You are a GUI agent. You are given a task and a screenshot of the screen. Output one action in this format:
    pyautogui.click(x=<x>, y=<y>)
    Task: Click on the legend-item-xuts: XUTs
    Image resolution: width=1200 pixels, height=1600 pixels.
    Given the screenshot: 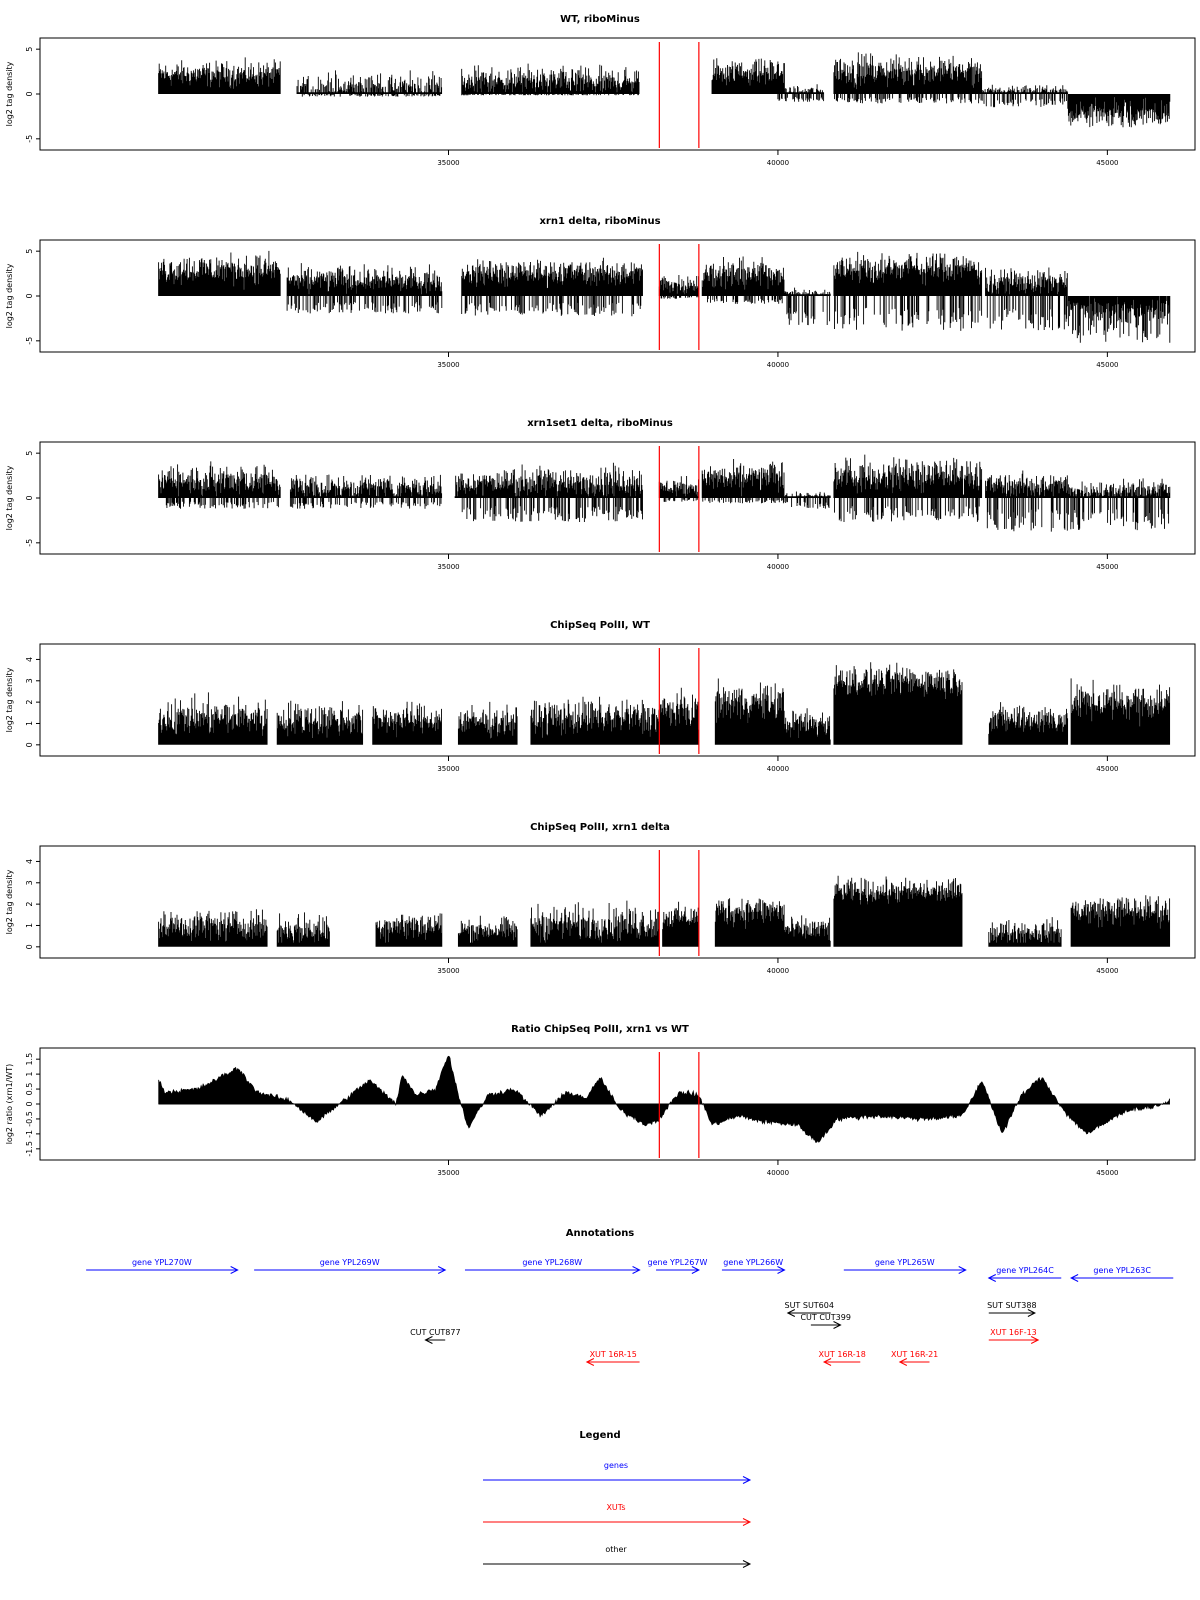 What is the action you would take?
    pyautogui.click(x=617, y=1514)
    